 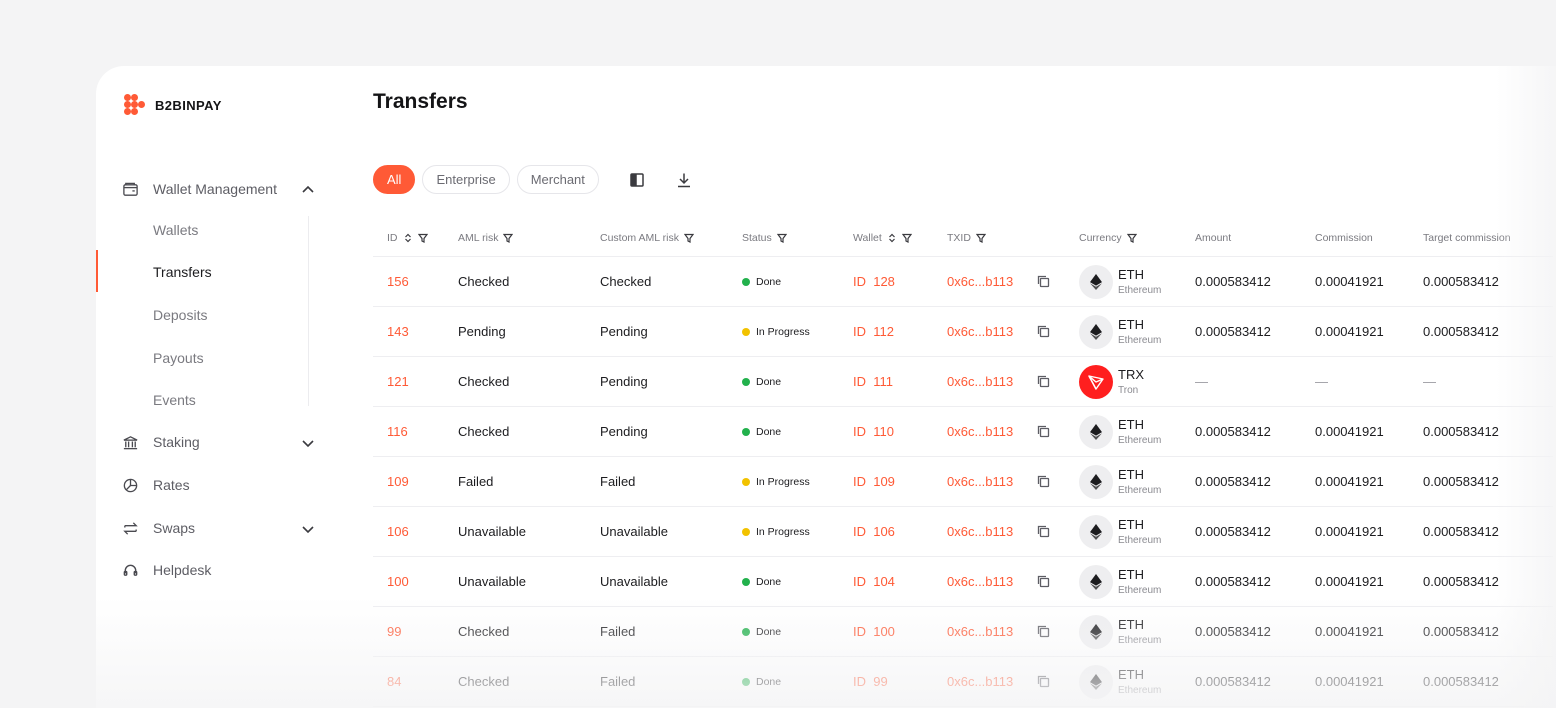 I want to click on filter-chip-merchant: Merchant, so click(x=557, y=179).